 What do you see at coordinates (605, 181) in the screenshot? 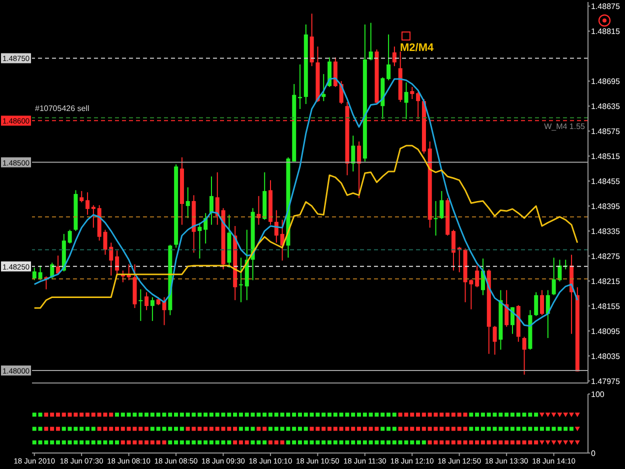
I see `y-tick-label: 1.48455` at bounding box center [605, 181].